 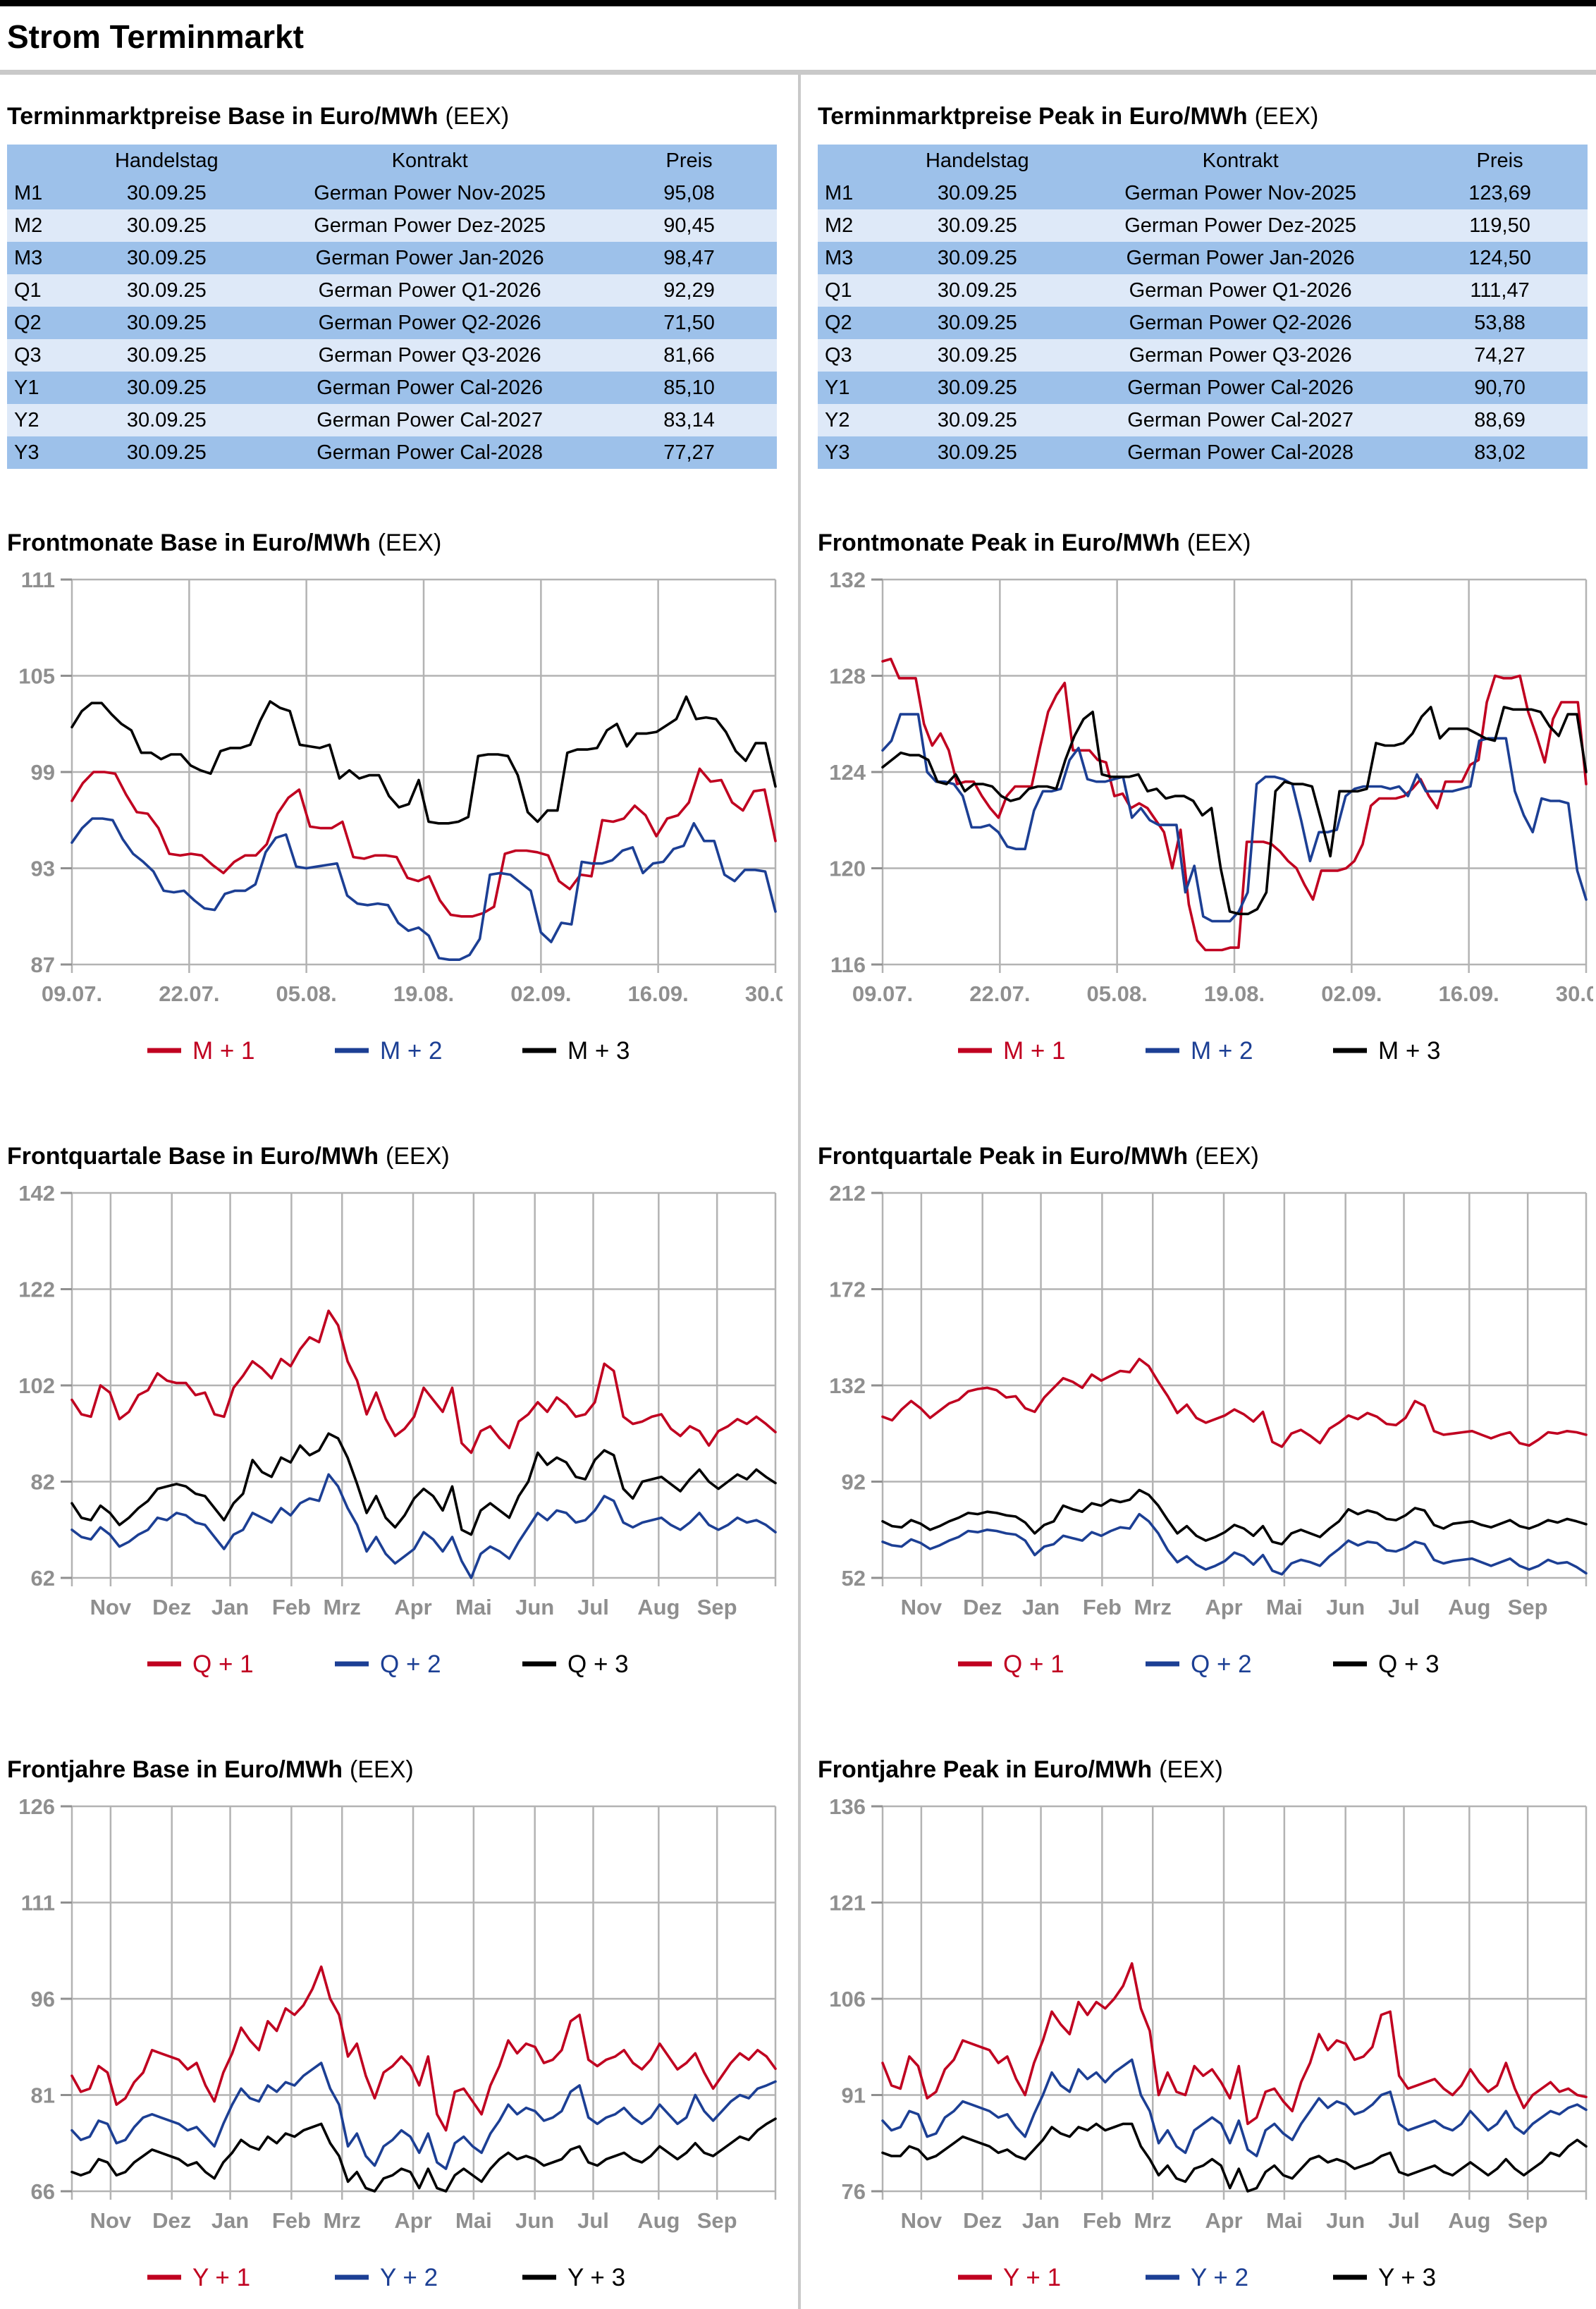 What do you see at coordinates (854, 1578) in the screenshot?
I see `y-tick-label: 52` at bounding box center [854, 1578].